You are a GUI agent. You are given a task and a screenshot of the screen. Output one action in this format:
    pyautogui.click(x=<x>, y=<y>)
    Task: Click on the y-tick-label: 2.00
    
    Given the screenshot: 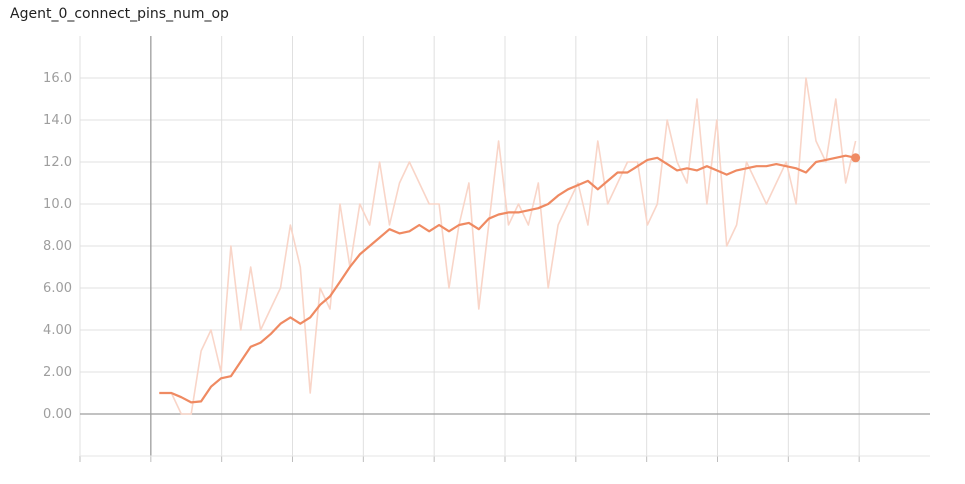 What is the action you would take?
    pyautogui.click(x=57, y=372)
    